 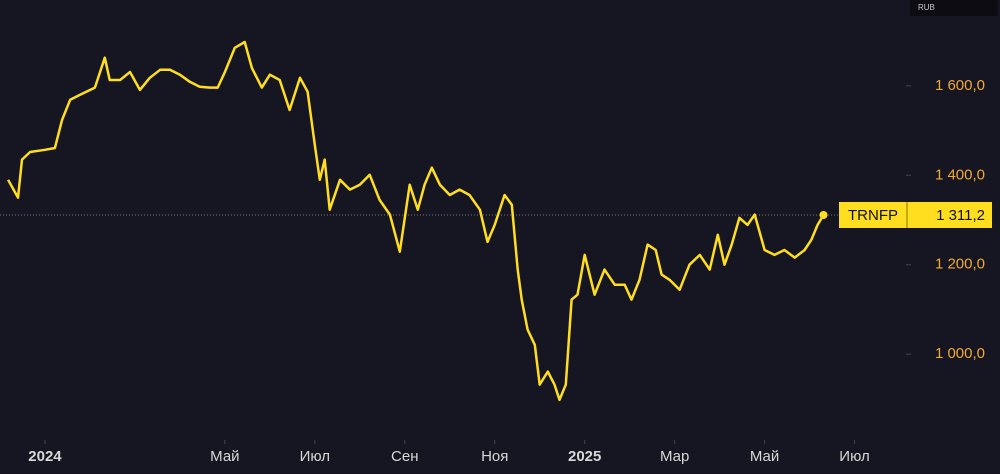 I want to click on currency-box, so click(x=954, y=8).